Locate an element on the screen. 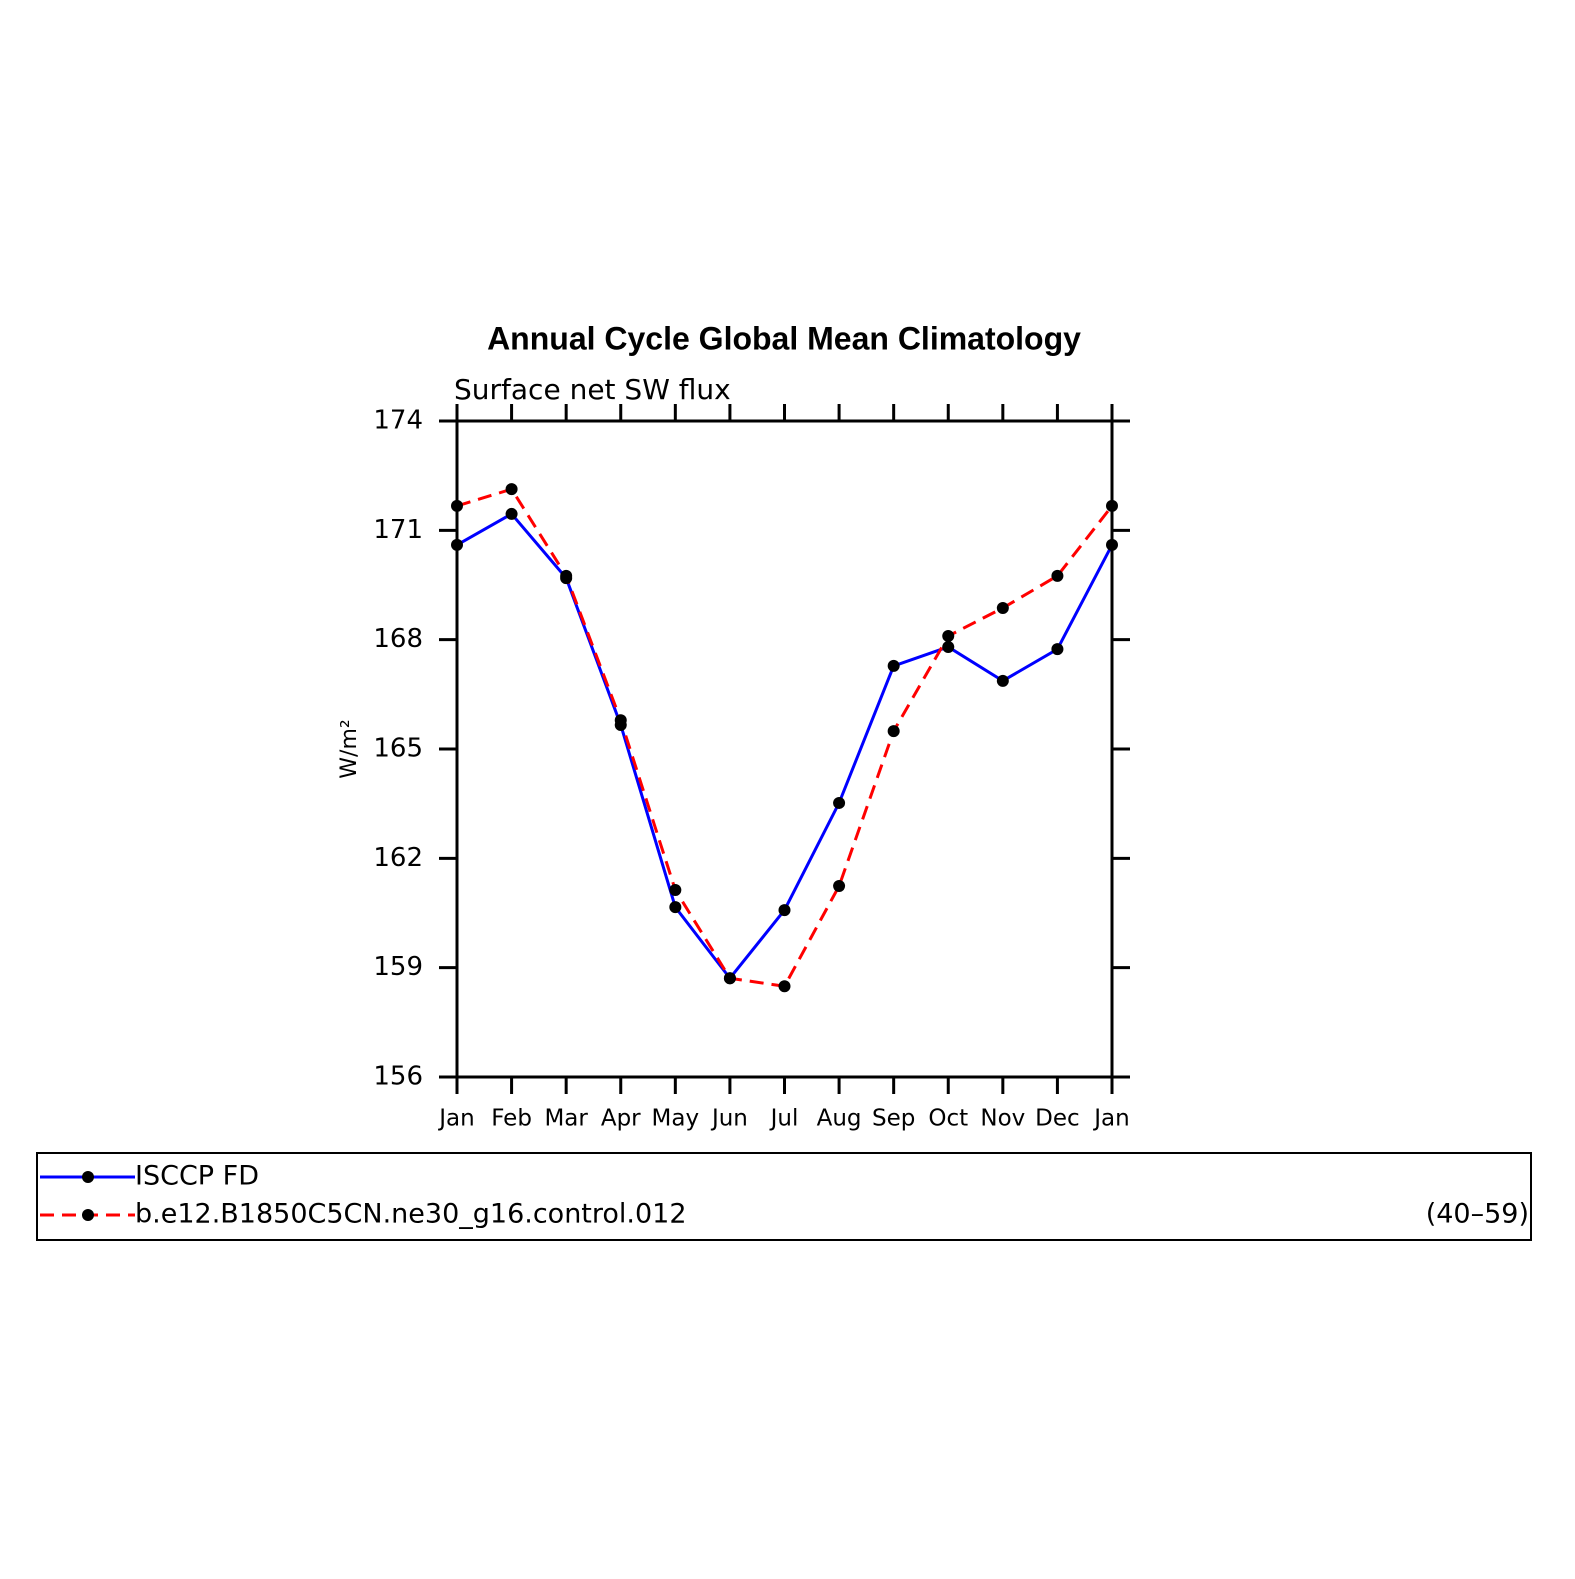 This screenshot has height=1579, width=1575. x-tick-label: Jul is located at coordinates (784, 1119).